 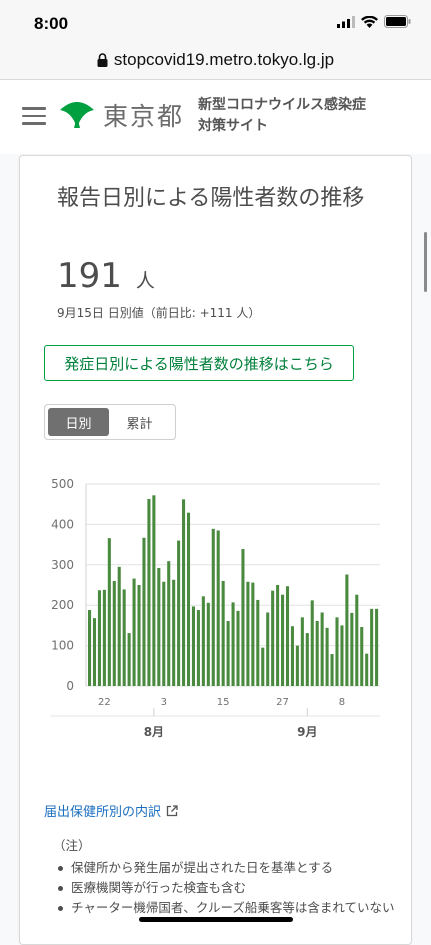 I want to click on bar-9/4, so click(x=322, y=649).